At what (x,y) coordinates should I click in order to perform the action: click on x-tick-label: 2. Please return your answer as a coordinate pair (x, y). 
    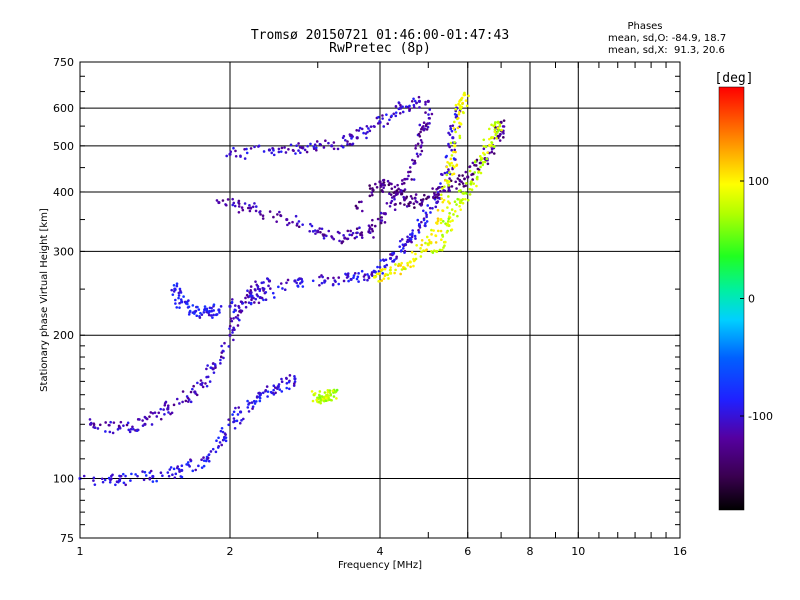
    Looking at the image, I should click on (230, 551).